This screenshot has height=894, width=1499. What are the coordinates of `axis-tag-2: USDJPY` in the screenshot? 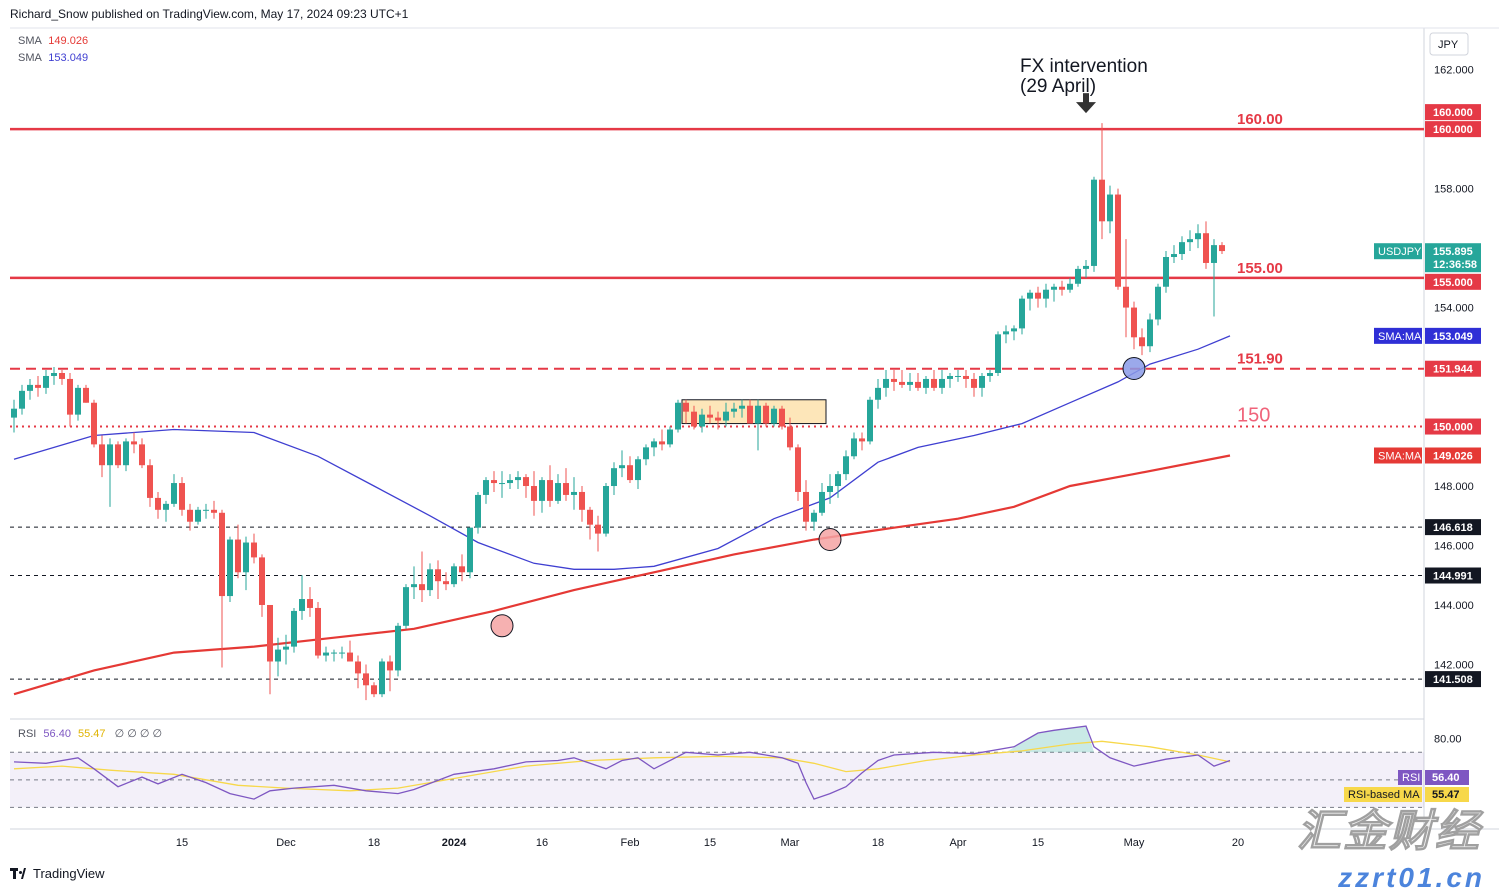 It's located at (1400, 252).